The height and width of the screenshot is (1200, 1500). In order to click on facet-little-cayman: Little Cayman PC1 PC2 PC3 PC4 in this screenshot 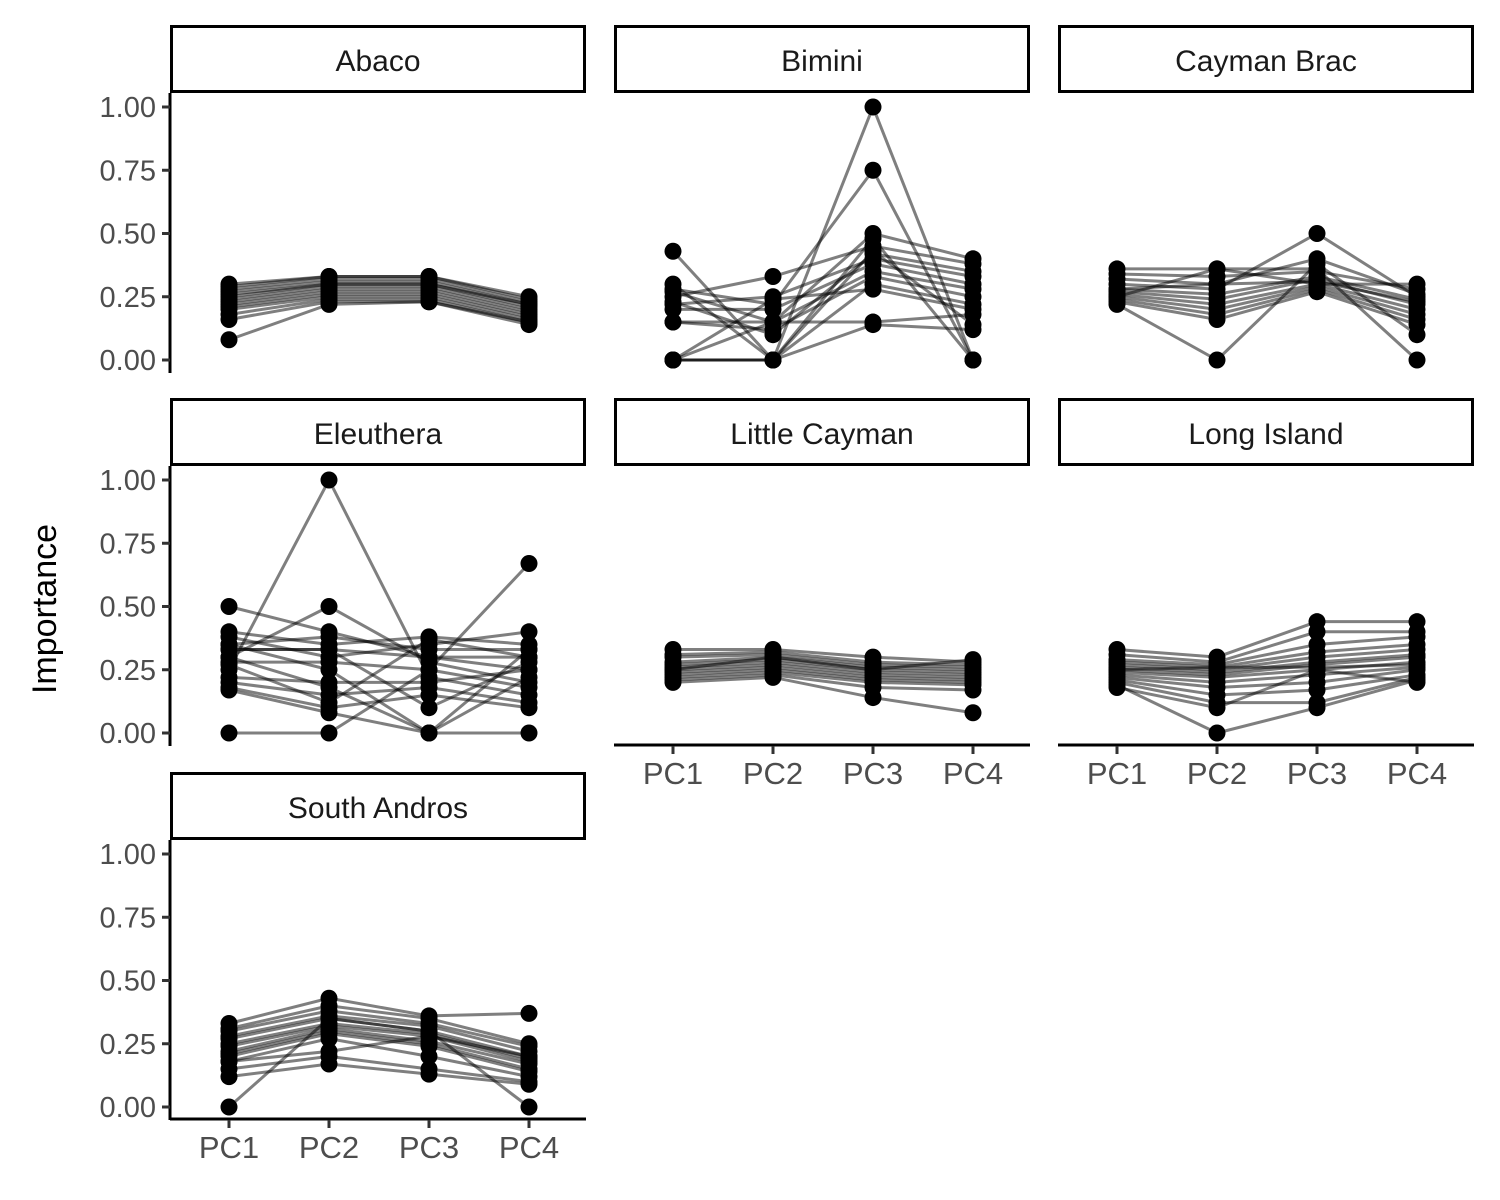, I will do `click(822, 594)`.